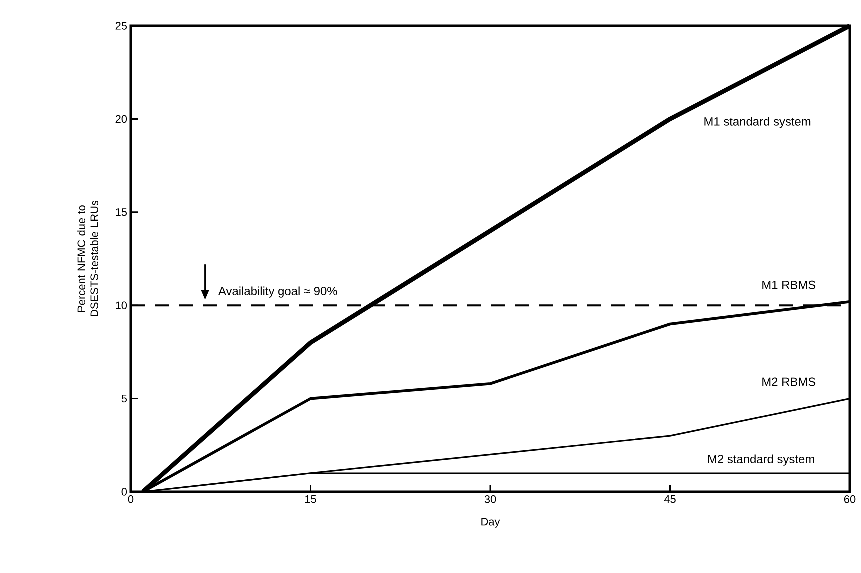 This screenshot has height=573, width=861. What do you see at coordinates (87, 258) in the screenshot?
I see `y-axis-title: Percent NFMC due to DSESTS-testable LRUs` at bounding box center [87, 258].